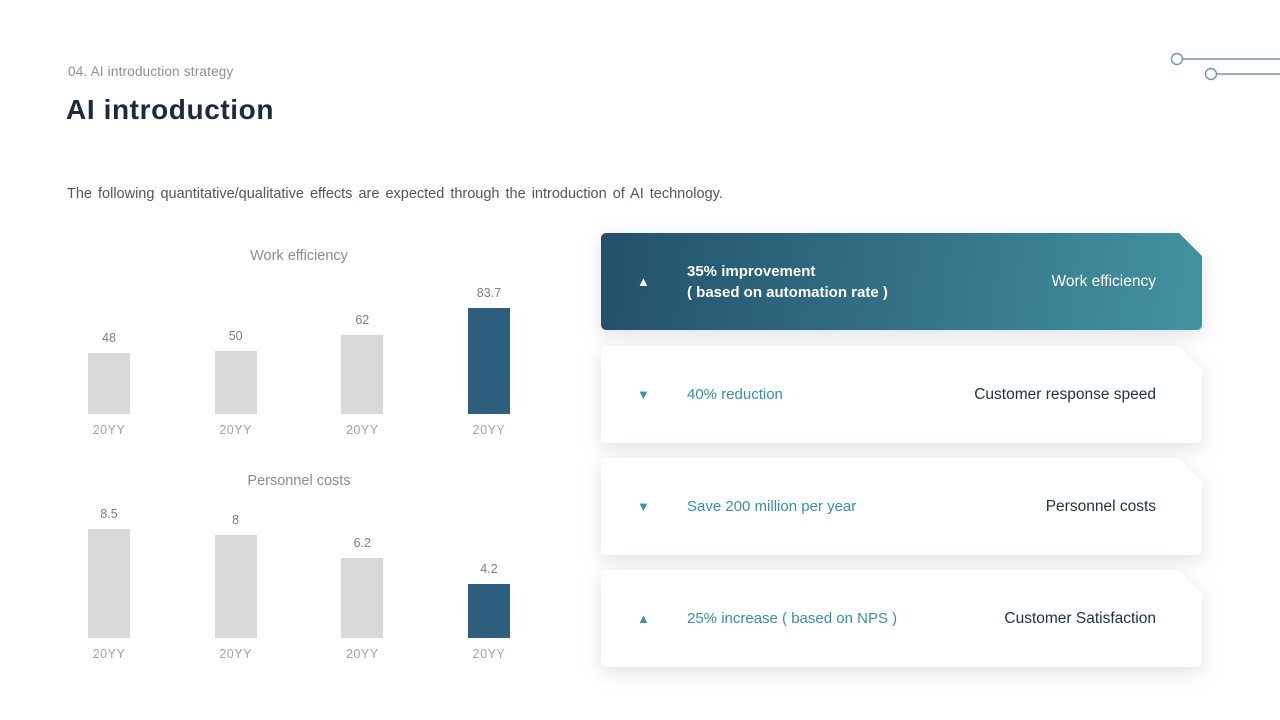  I want to click on corner-line-decoration, so click(1225, 66).